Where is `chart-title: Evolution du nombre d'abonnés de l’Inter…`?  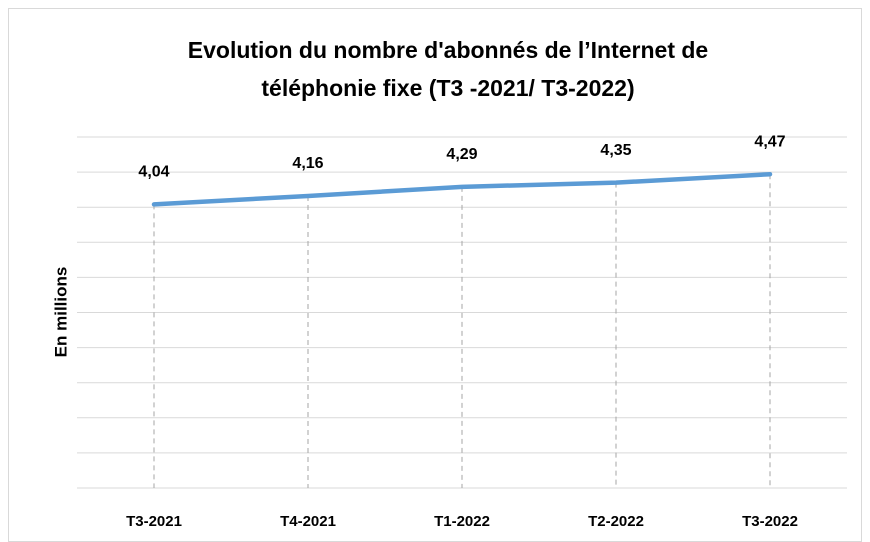 chart-title: Evolution du nombre d'abonnés de l’Inter… is located at coordinates (448, 50).